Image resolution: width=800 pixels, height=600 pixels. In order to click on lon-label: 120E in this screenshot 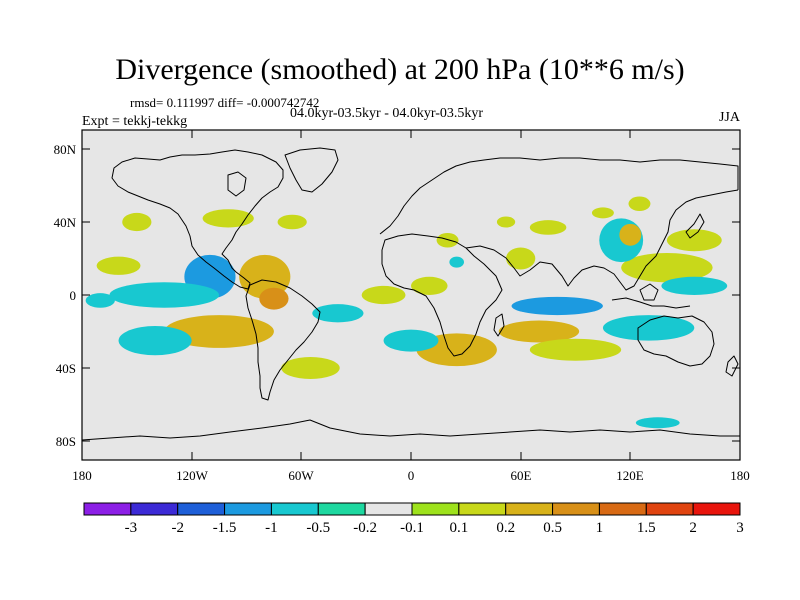, I will do `click(630, 475)`.